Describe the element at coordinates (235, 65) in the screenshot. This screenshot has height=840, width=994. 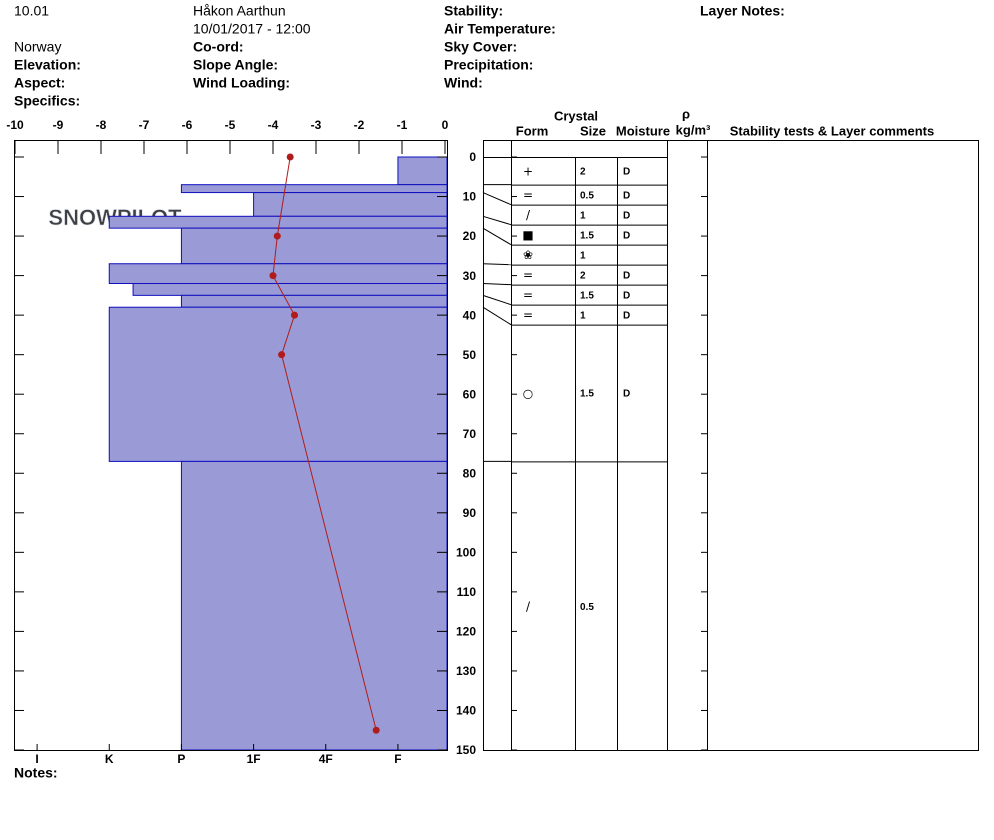
I see `slope-angle: Slope Angle:` at that location.